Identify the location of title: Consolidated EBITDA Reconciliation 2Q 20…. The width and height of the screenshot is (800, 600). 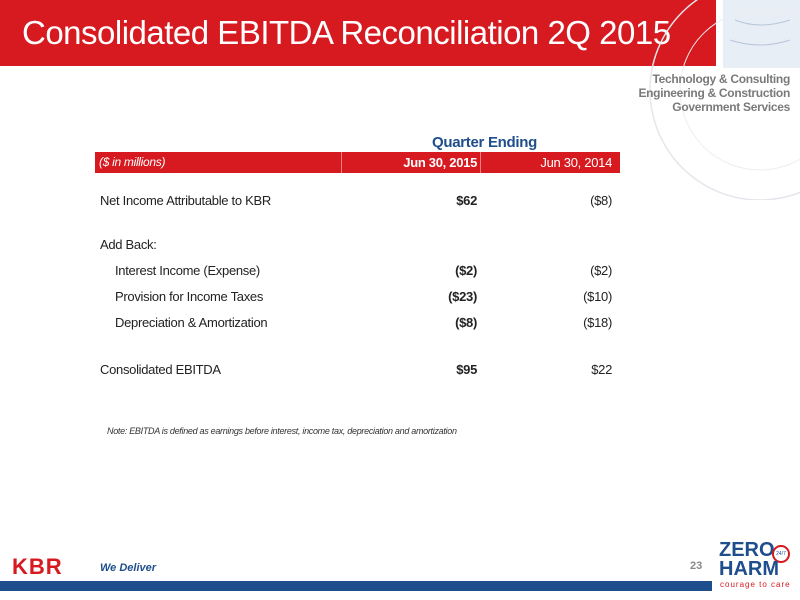
(346, 32).